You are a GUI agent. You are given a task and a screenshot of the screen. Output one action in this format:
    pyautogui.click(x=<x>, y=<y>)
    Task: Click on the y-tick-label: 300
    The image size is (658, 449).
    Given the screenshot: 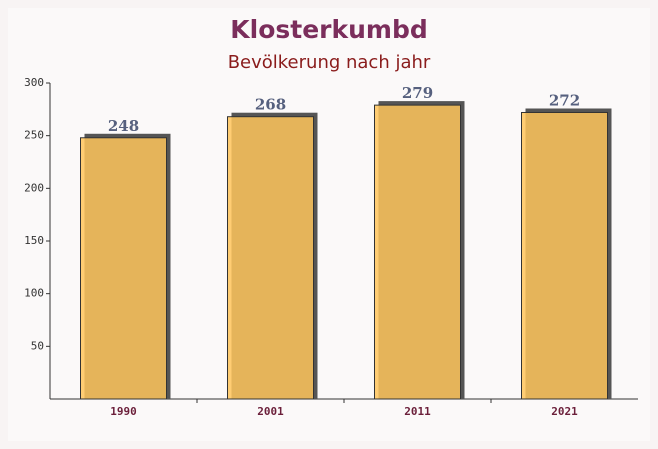 What is the action you would take?
    pyautogui.click(x=34, y=82)
    